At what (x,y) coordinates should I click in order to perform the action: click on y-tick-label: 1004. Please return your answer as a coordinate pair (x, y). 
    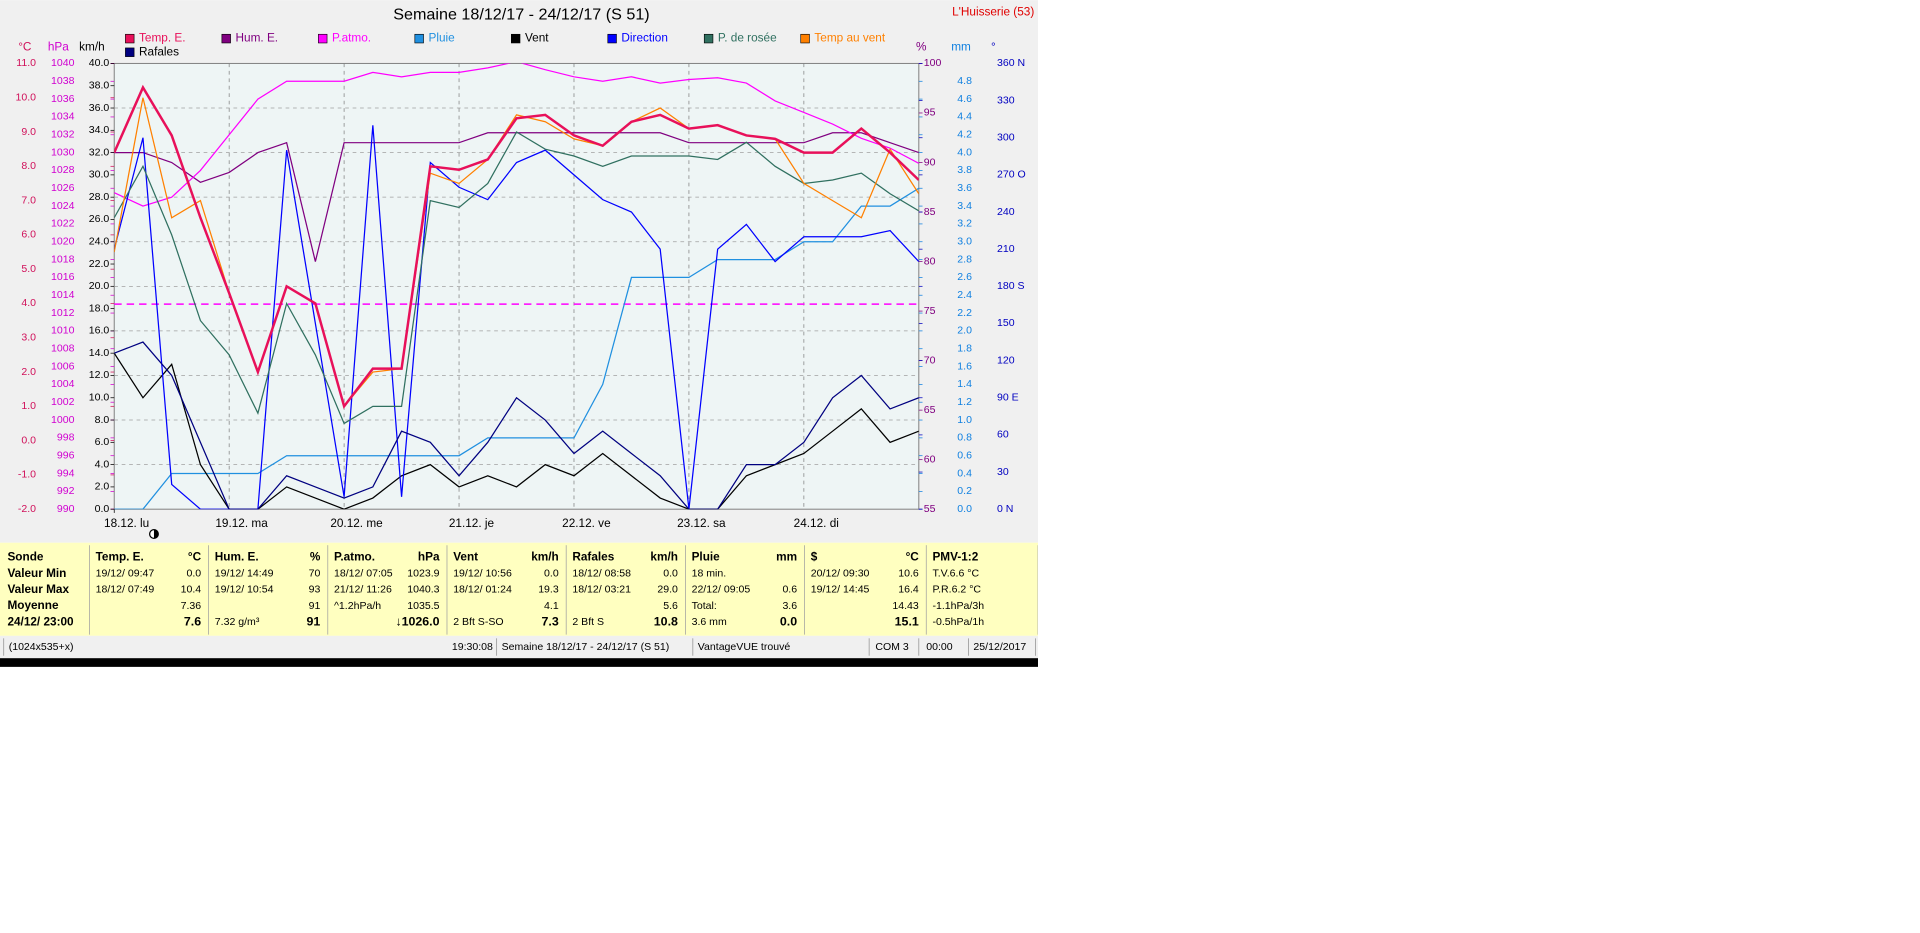
    Looking at the image, I should click on (63, 384).